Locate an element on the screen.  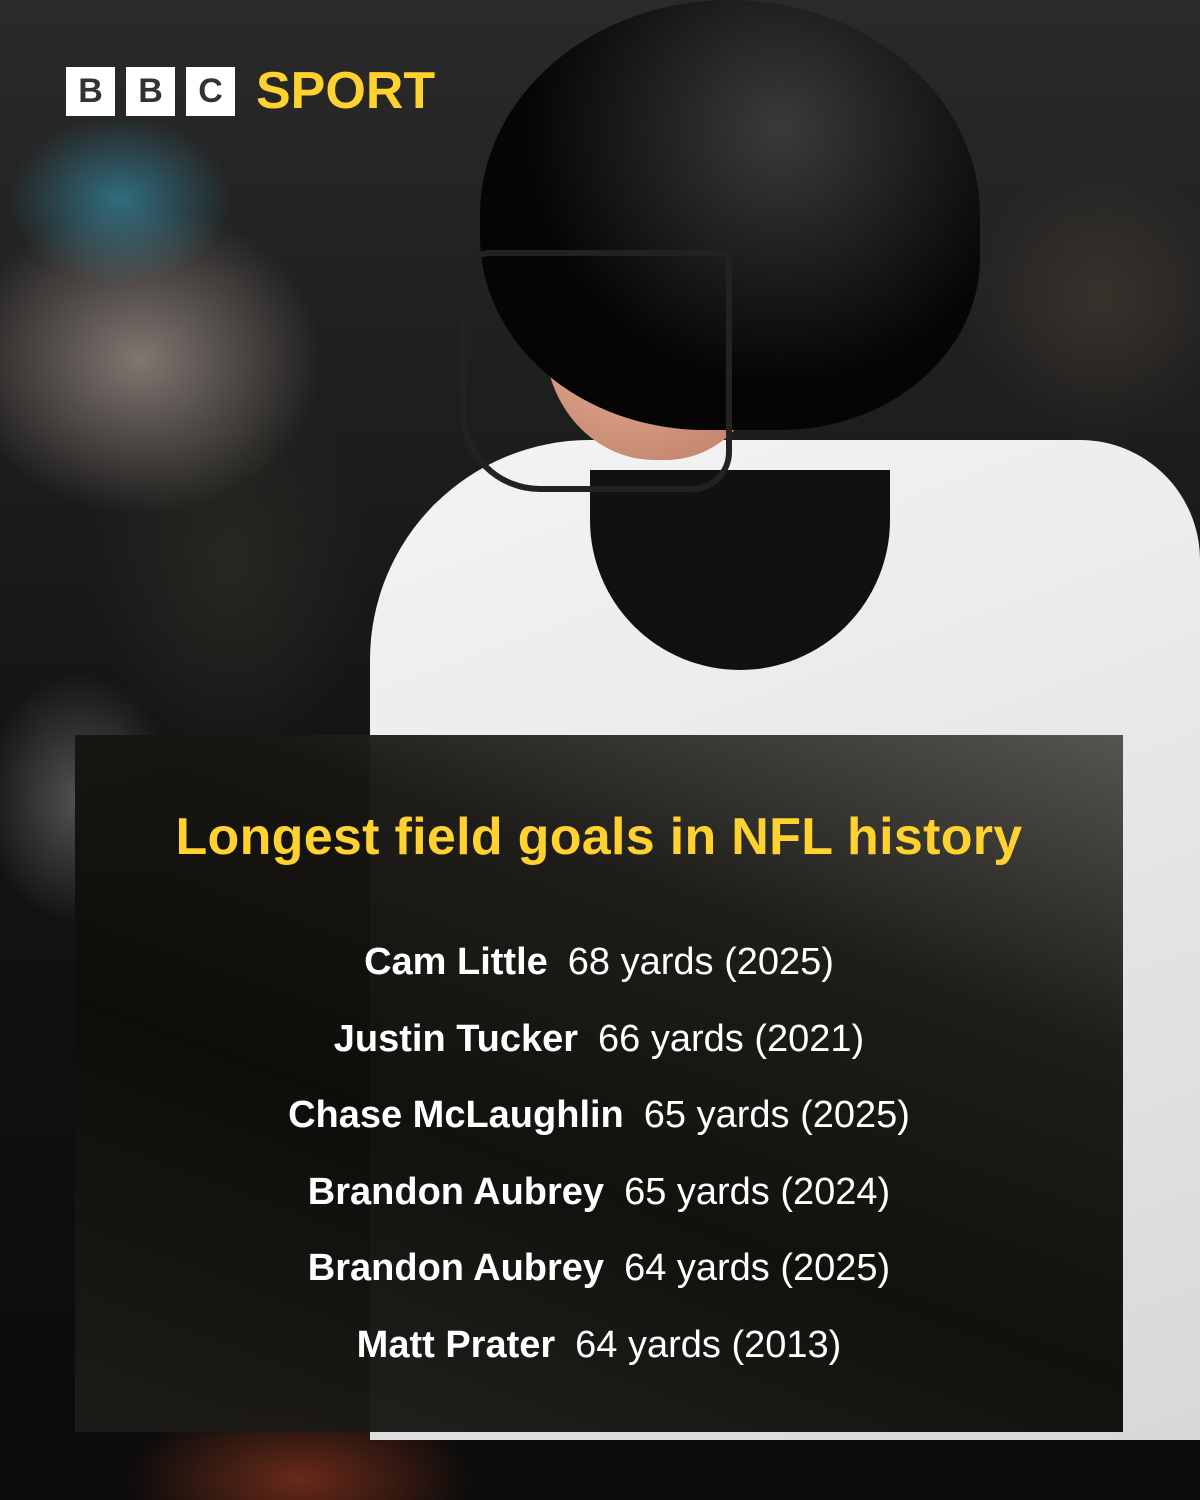
logo-sport: SPORT is located at coordinates (346, 91).